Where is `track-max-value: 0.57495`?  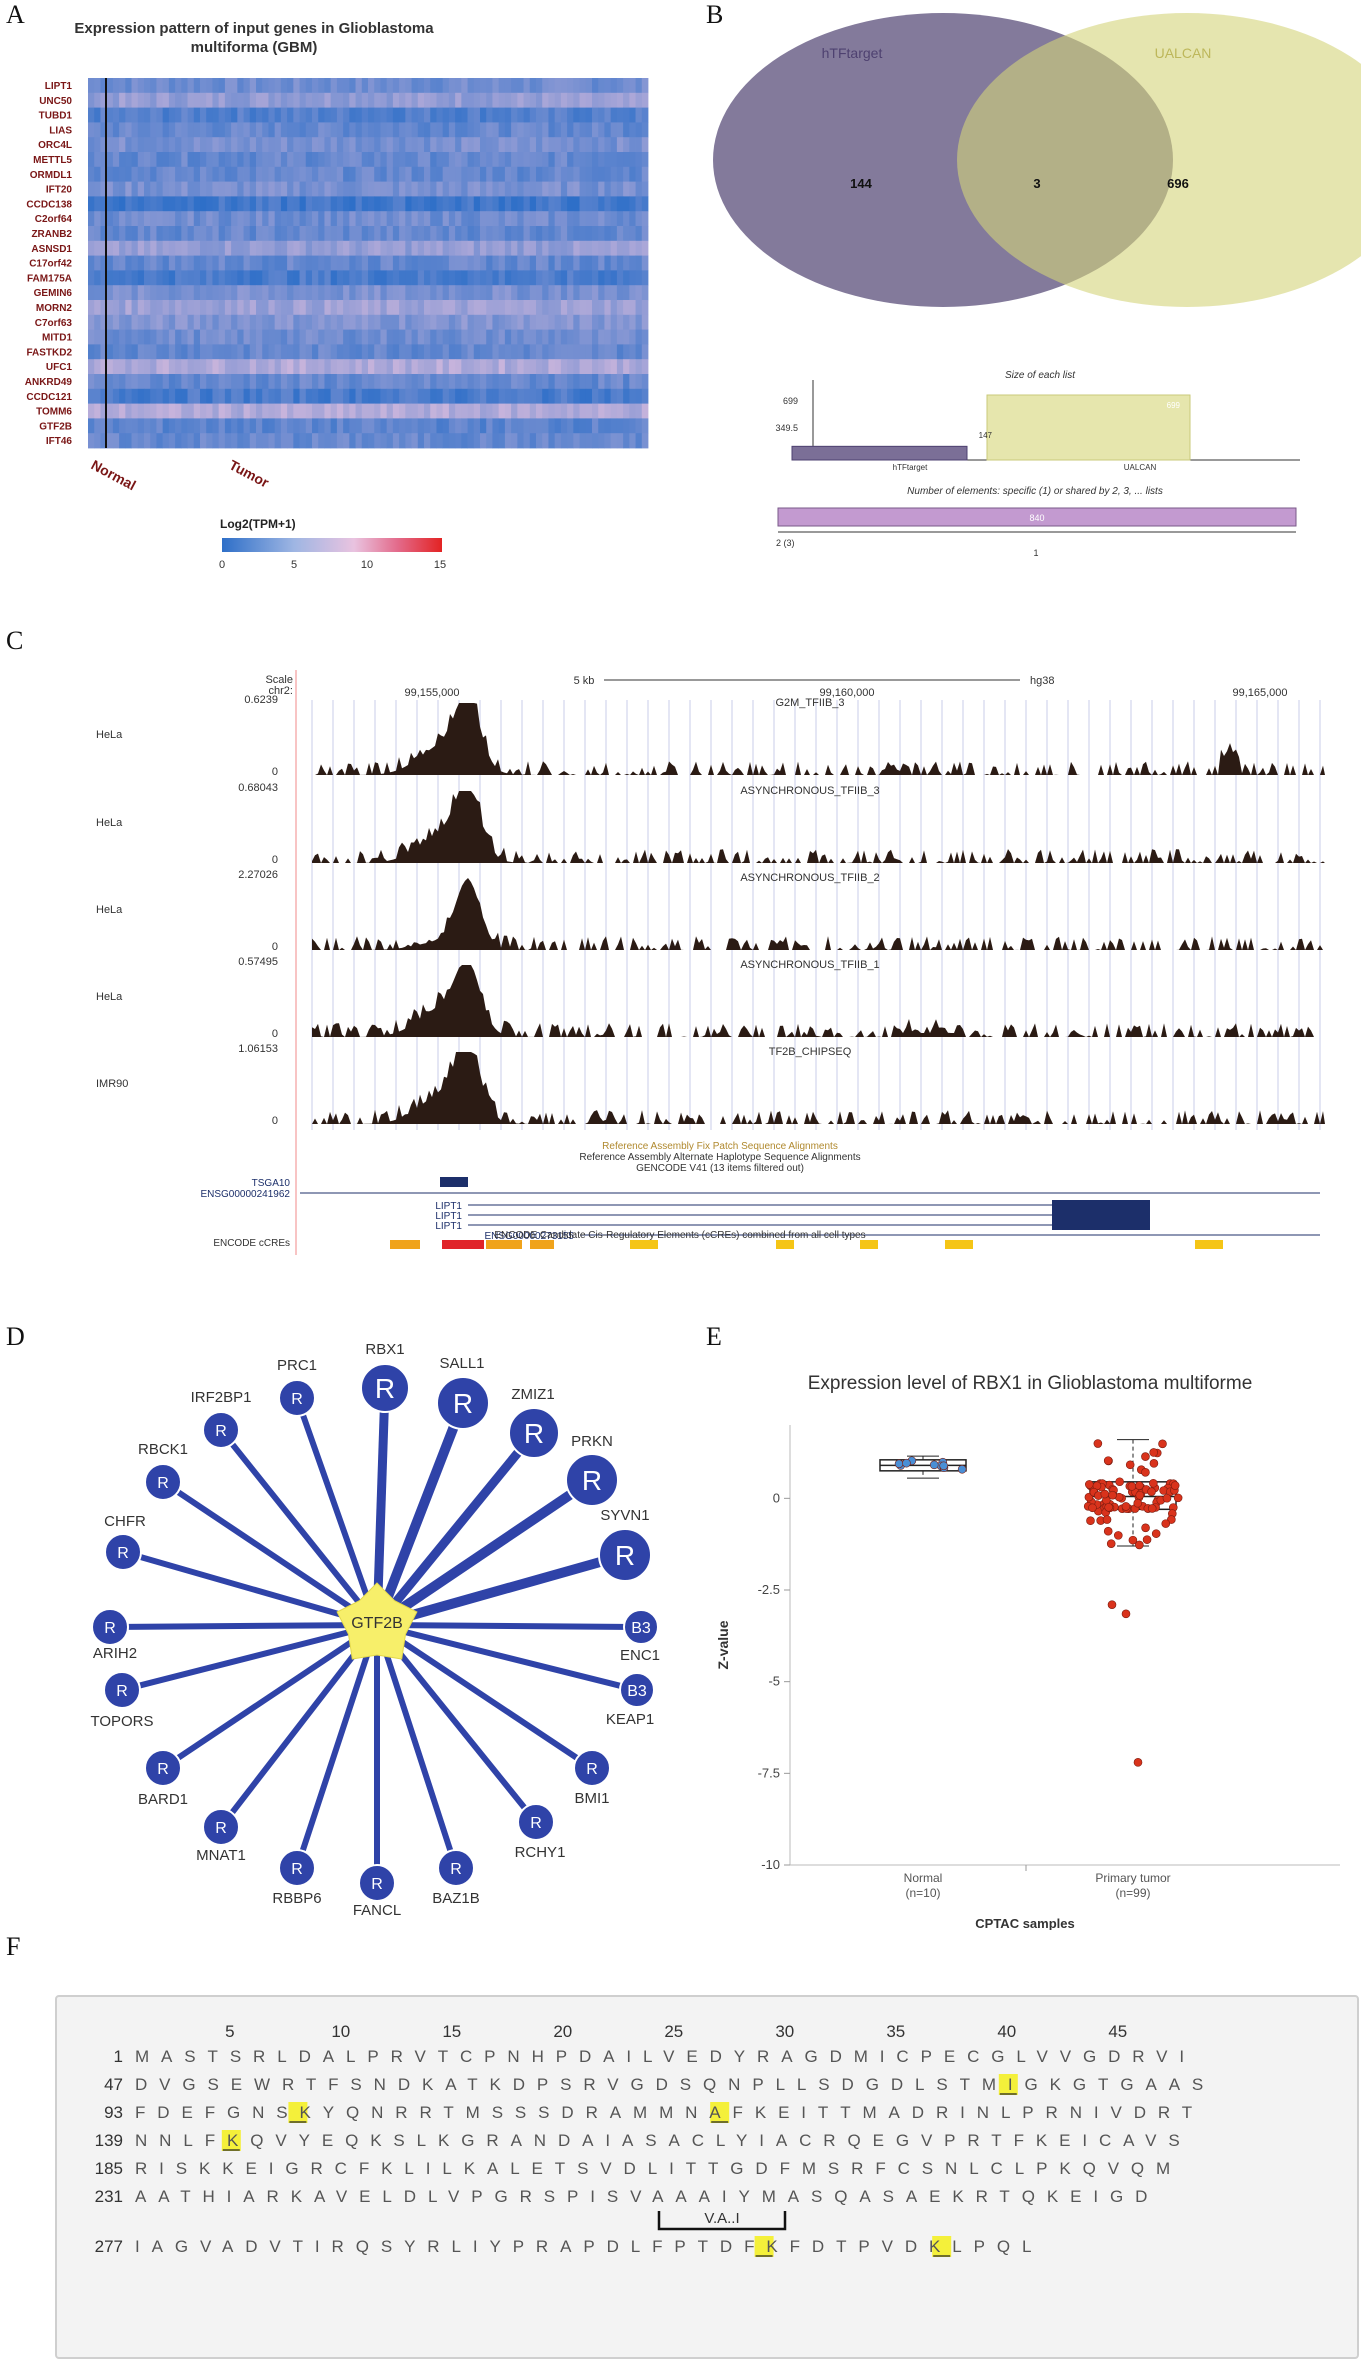
track-max-value: 0.57495 is located at coordinates (258, 962).